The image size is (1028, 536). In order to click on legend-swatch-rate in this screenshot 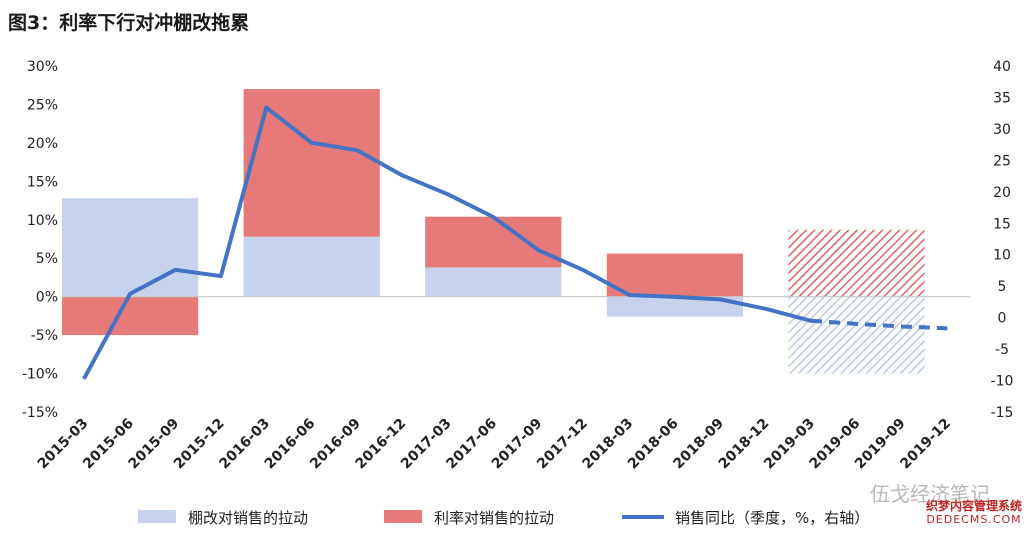, I will do `click(403, 516)`.